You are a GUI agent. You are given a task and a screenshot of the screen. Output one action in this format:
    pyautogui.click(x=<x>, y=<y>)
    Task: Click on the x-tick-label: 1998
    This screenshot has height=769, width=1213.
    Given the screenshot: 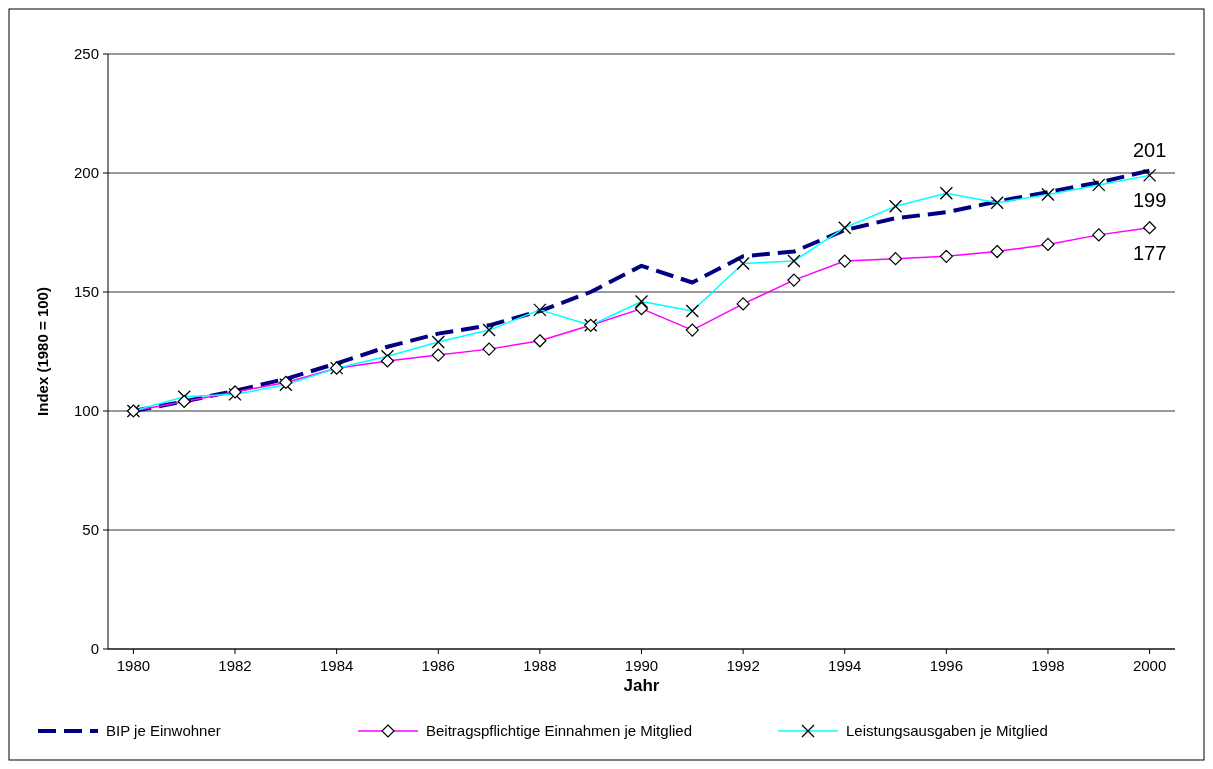 What is the action you would take?
    pyautogui.click(x=1048, y=665)
    